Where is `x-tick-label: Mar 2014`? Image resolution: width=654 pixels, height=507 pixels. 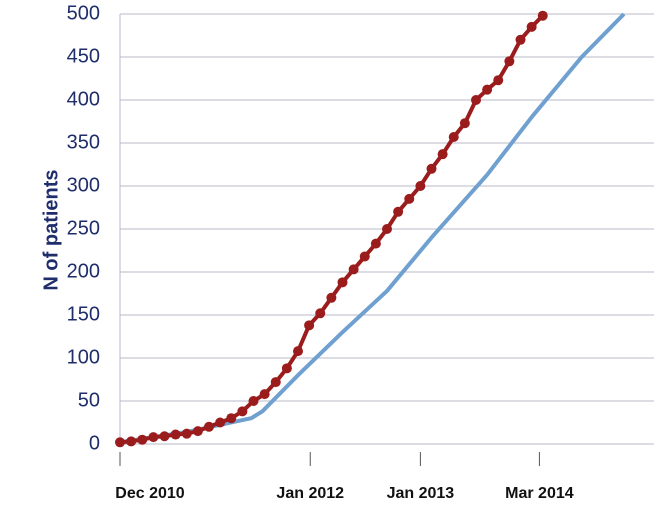
x-tick-label: Mar 2014 is located at coordinates (539, 493).